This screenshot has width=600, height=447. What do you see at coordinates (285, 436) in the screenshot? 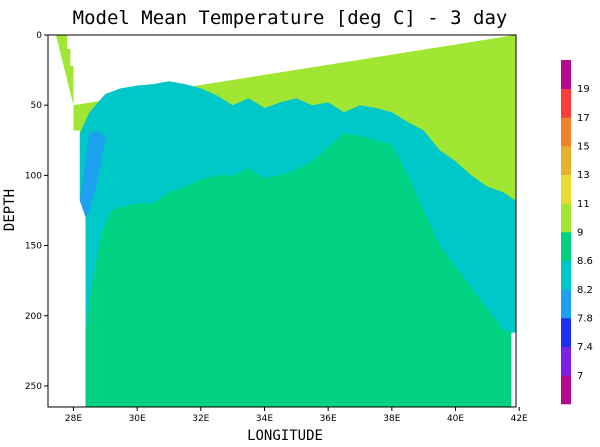
I see `x-axis-title: LONGITUDE` at bounding box center [285, 436].